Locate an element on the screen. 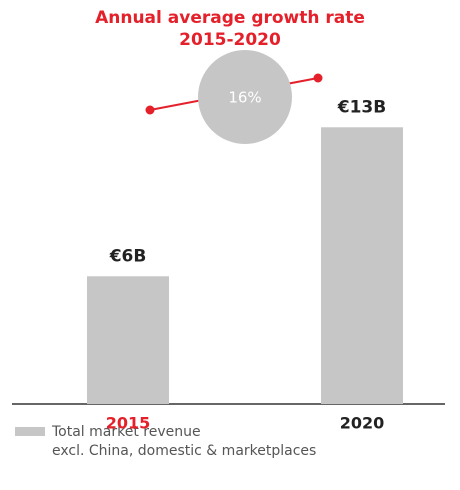 The height and width of the screenshot is (490, 460). chart-subtitle: 2015-2020 is located at coordinates (230, 40).